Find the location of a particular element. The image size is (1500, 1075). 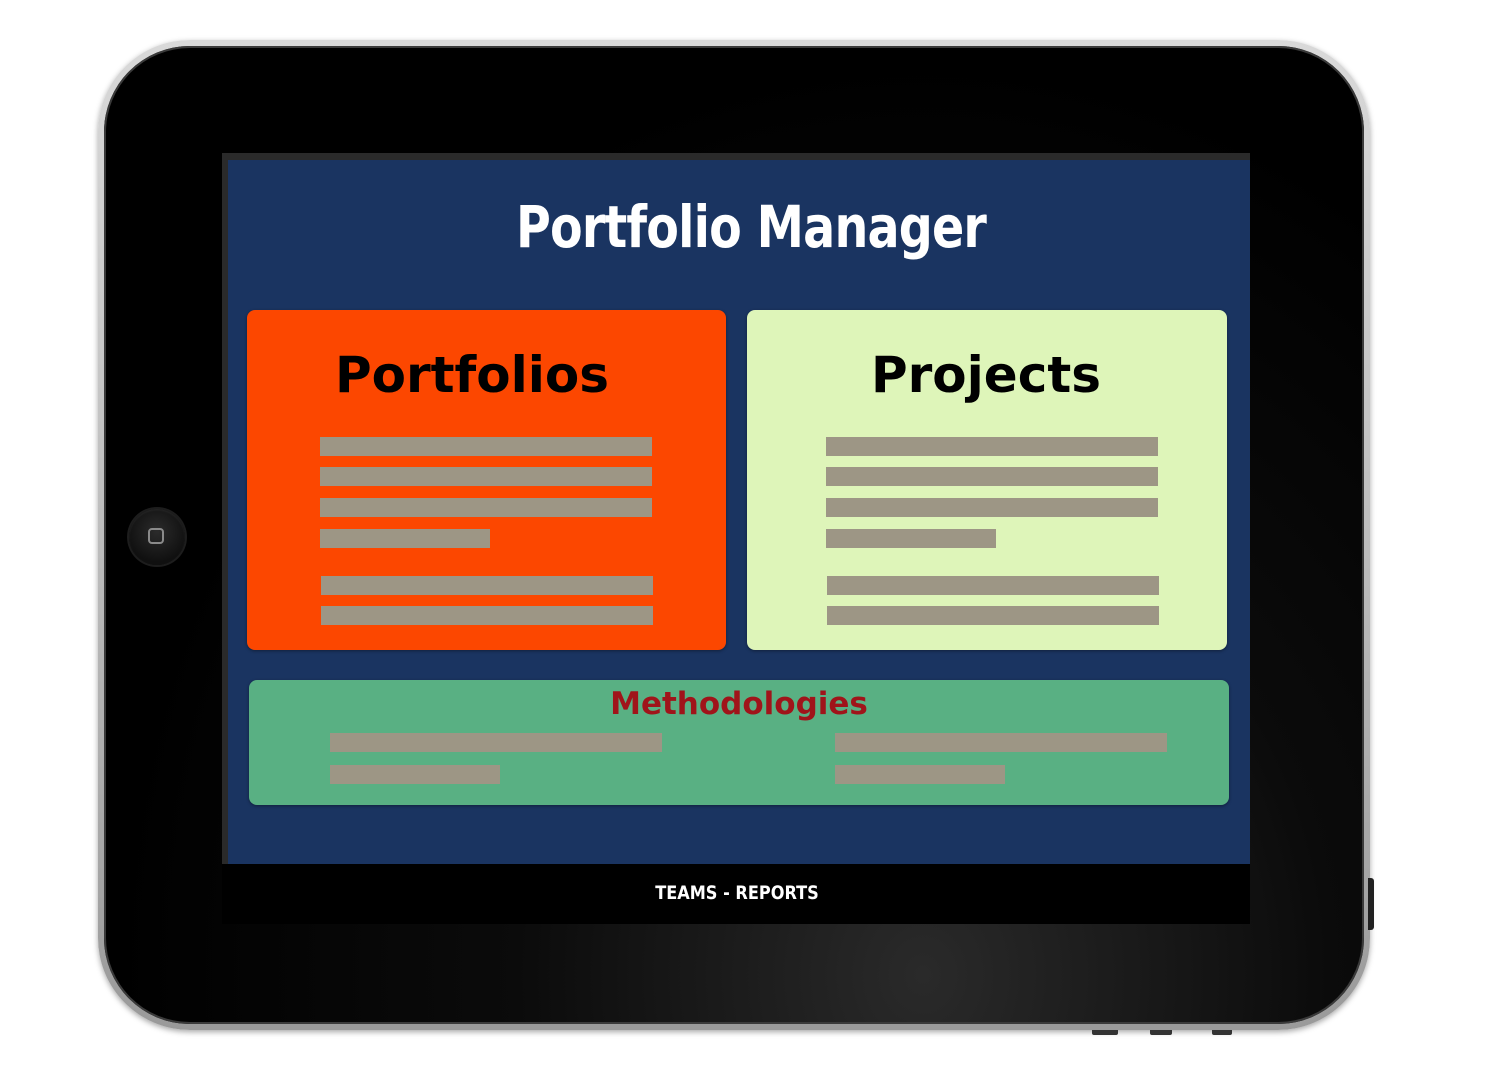

screen-top-edge is located at coordinates (736, 156).